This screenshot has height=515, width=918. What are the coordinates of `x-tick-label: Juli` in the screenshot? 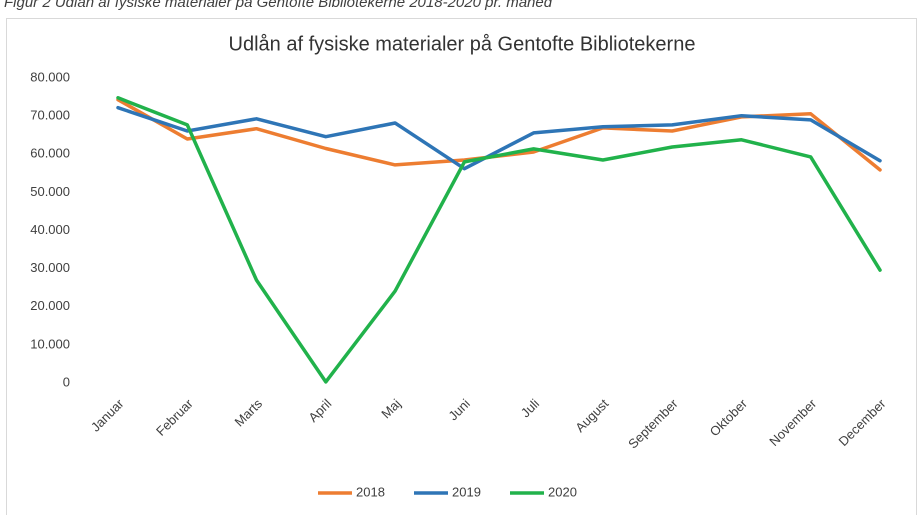 It's located at (530, 408).